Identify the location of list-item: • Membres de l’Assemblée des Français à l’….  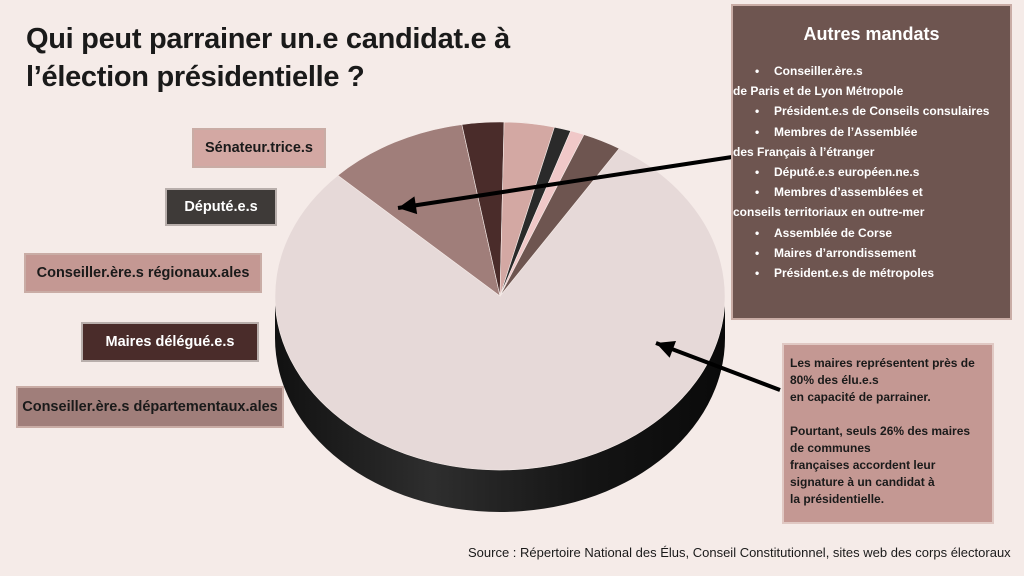
(825, 141).